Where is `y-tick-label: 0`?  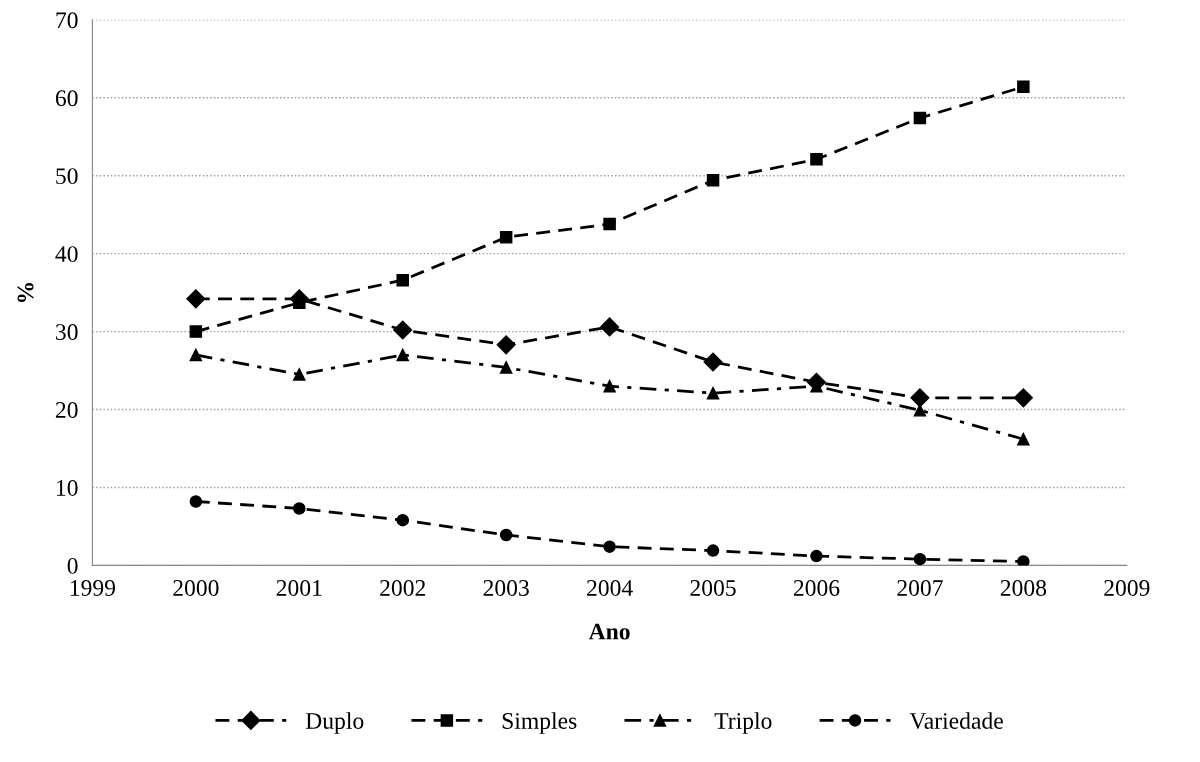 y-tick-label: 0 is located at coordinates (72, 565).